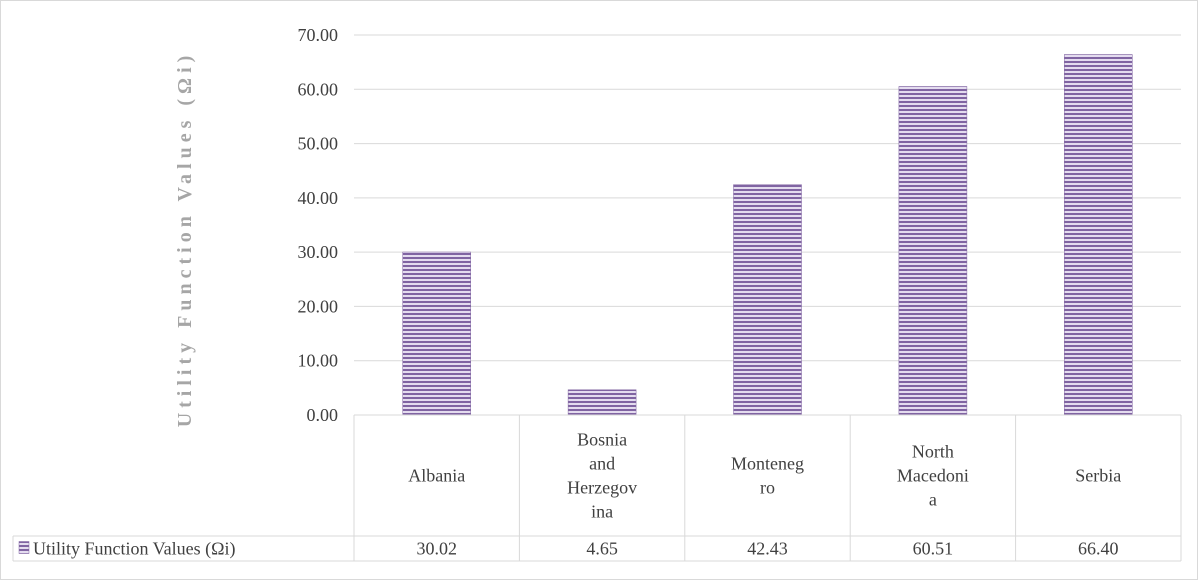 Image resolution: width=1198 pixels, height=580 pixels. Describe the element at coordinates (767, 549) in the screenshot. I see `data-label: 42.43` at that location.